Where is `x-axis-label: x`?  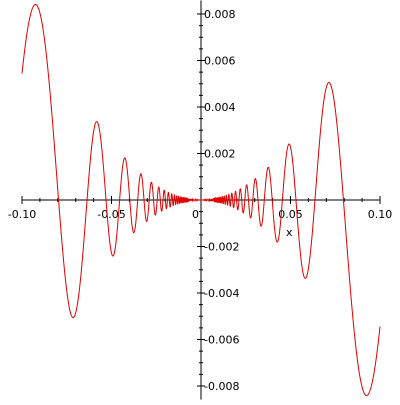
x-axis-label: x is located at coordinates (289, 232).